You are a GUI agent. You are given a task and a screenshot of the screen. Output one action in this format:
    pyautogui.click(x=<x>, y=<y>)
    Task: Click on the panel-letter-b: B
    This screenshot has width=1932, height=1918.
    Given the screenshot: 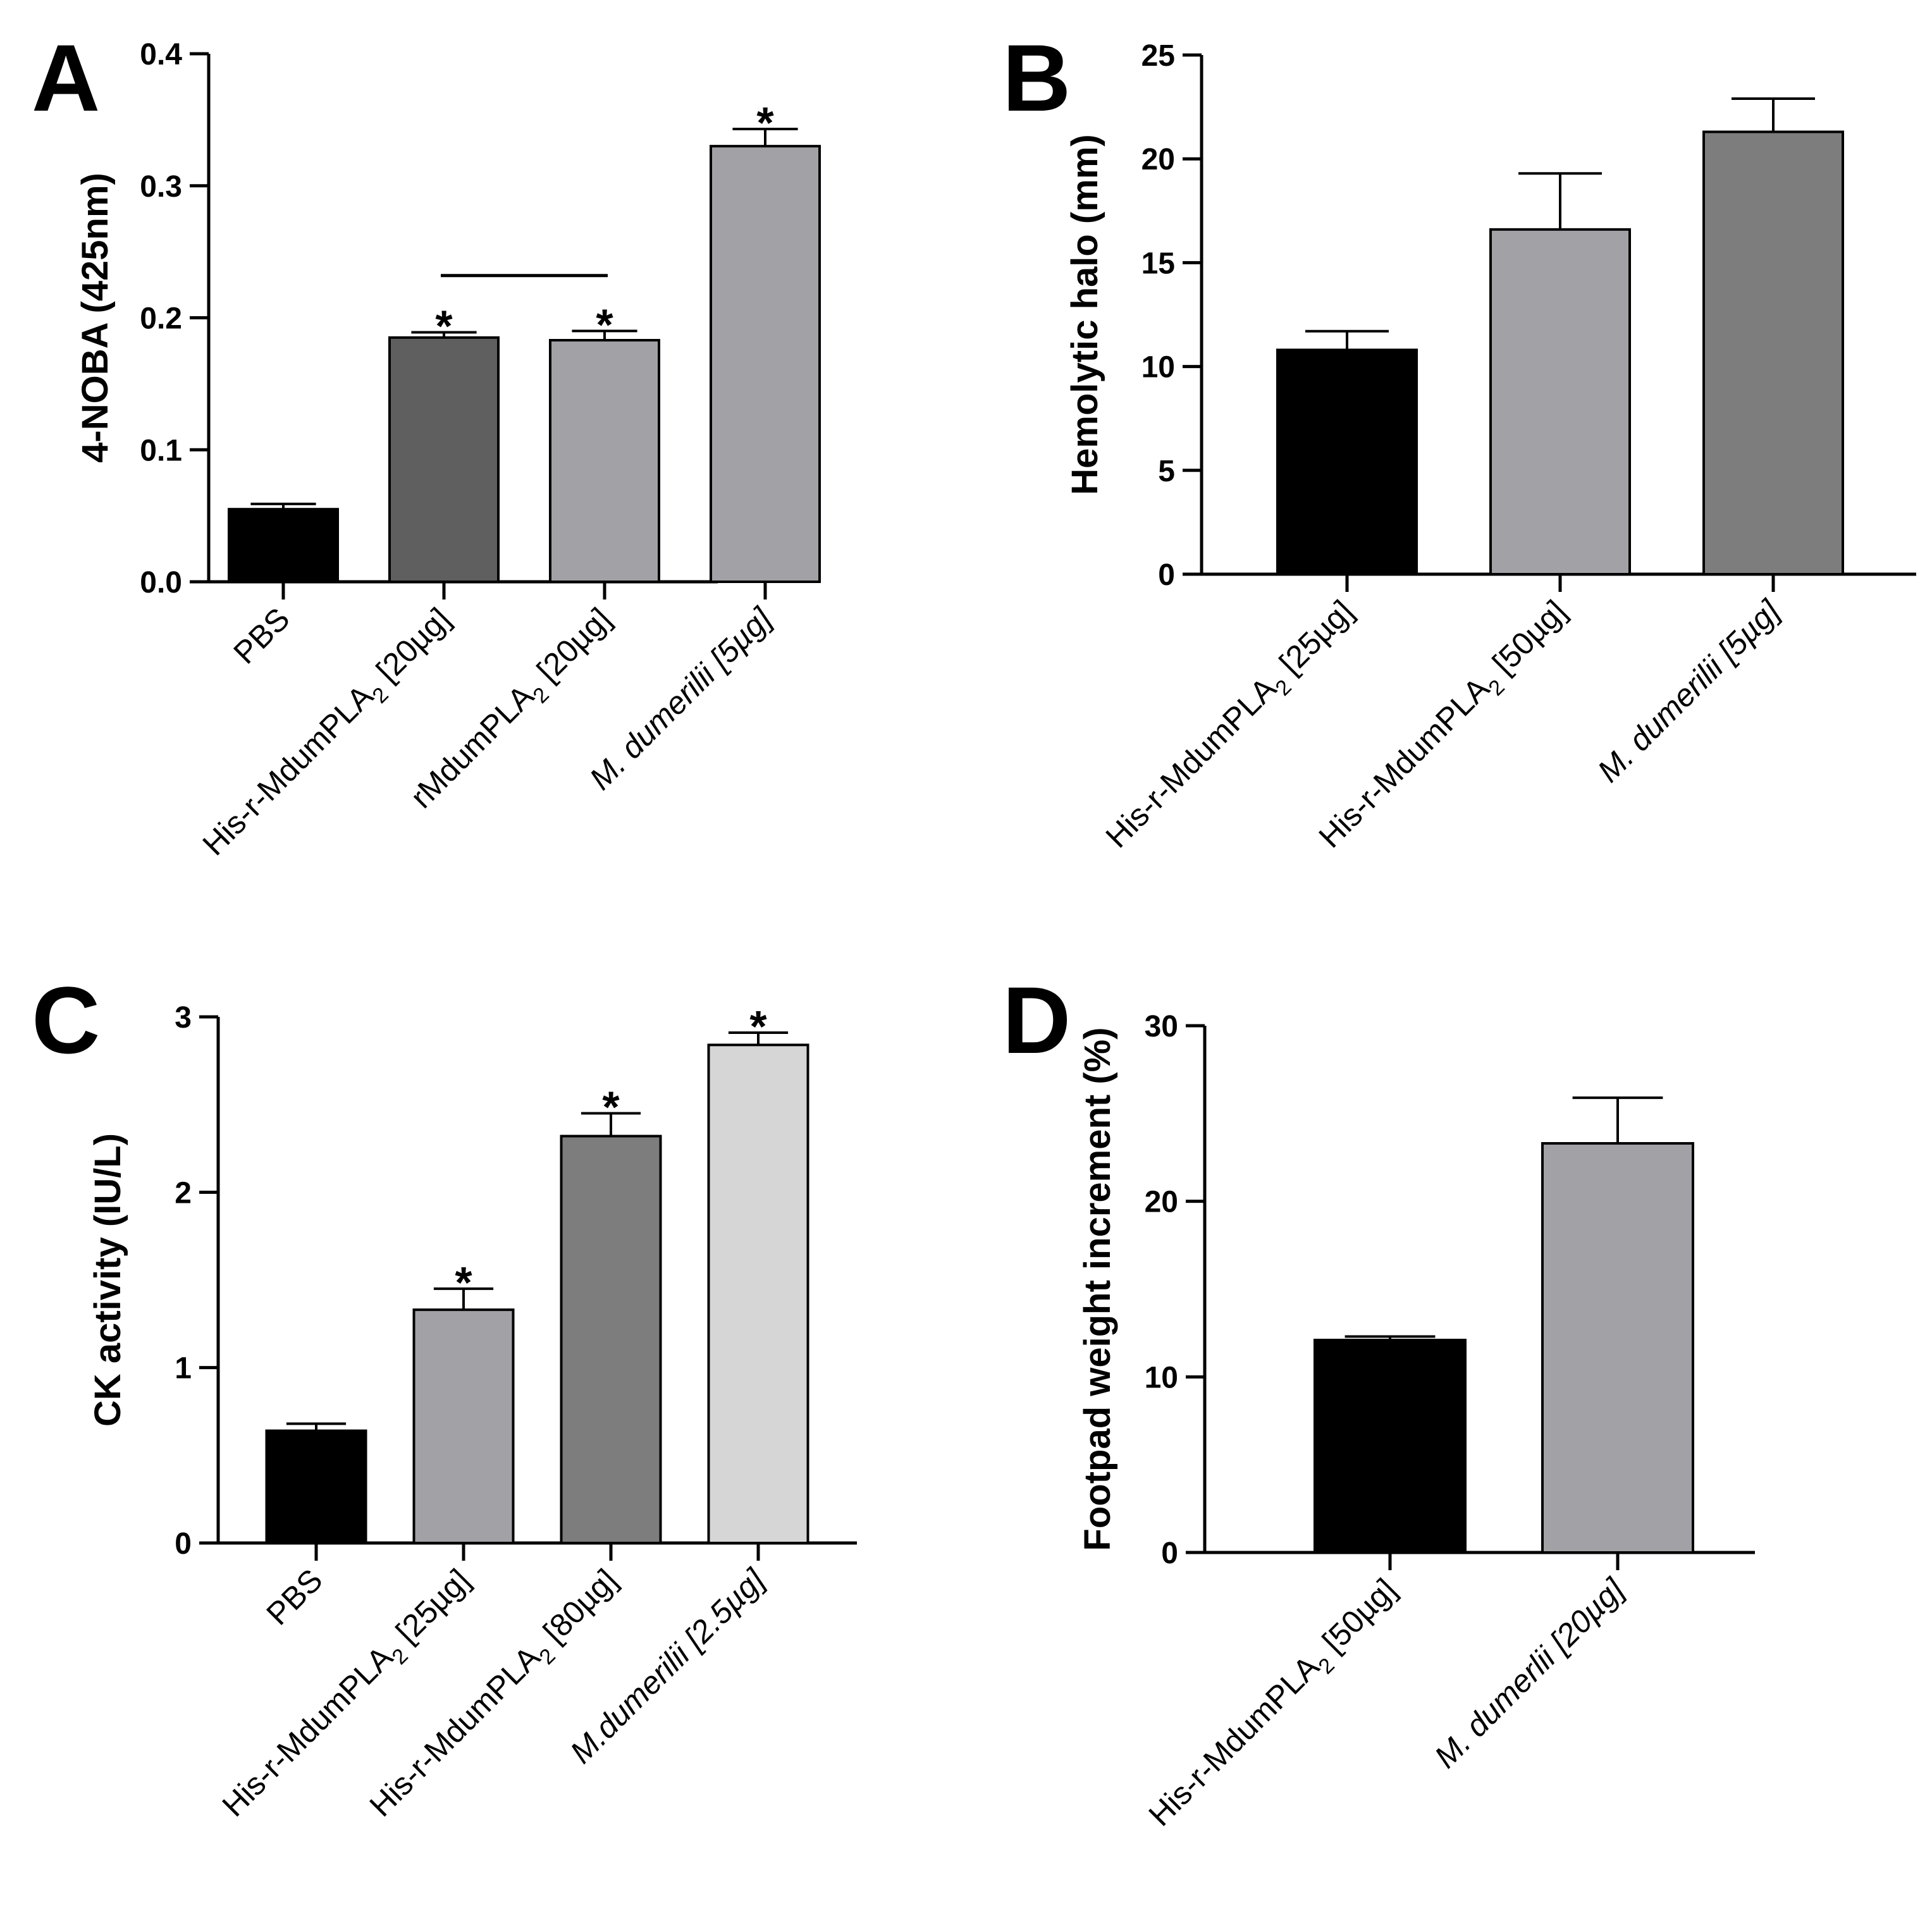 What is the action you would take?
    pyautogui.click(x=1036, y=78)
    